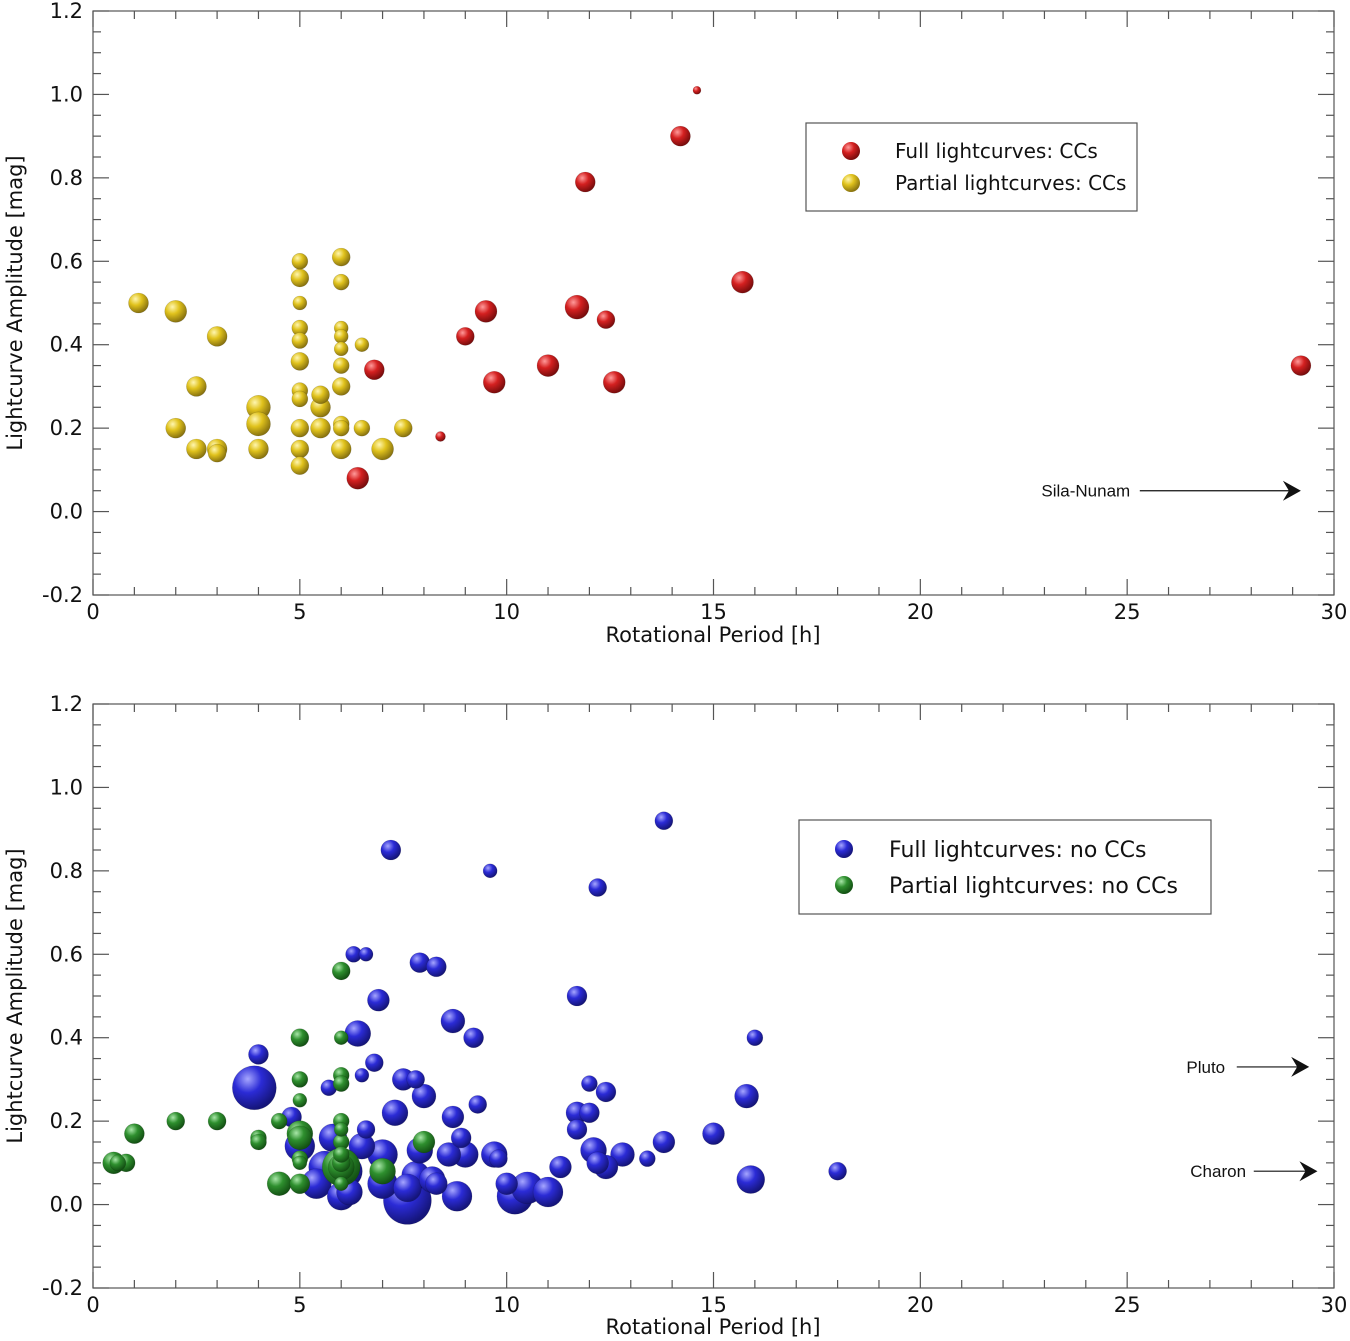  I want to click on x-tick-label: 10, so click(506, 1305).